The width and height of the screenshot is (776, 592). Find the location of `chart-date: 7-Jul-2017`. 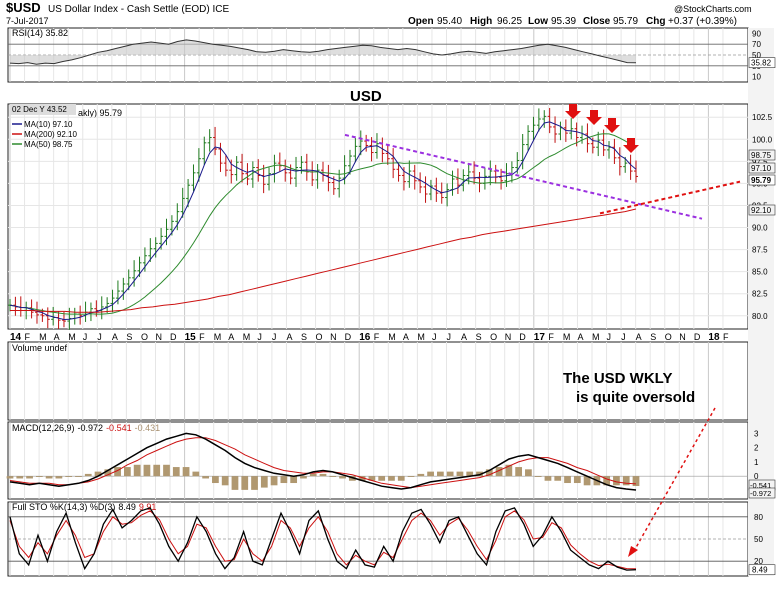

chart-date: 7-Jul-2017 is located at coordinates (27, 21).